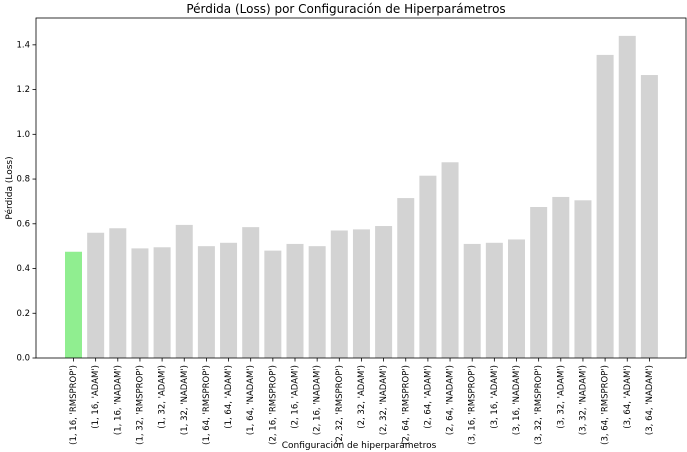 Image resolution: width=687 pixels, height=452 pixels. Describe the element at coordinates (23, 314) in the screenshot. I see `y-tick-label-1: 0.2` at that location.